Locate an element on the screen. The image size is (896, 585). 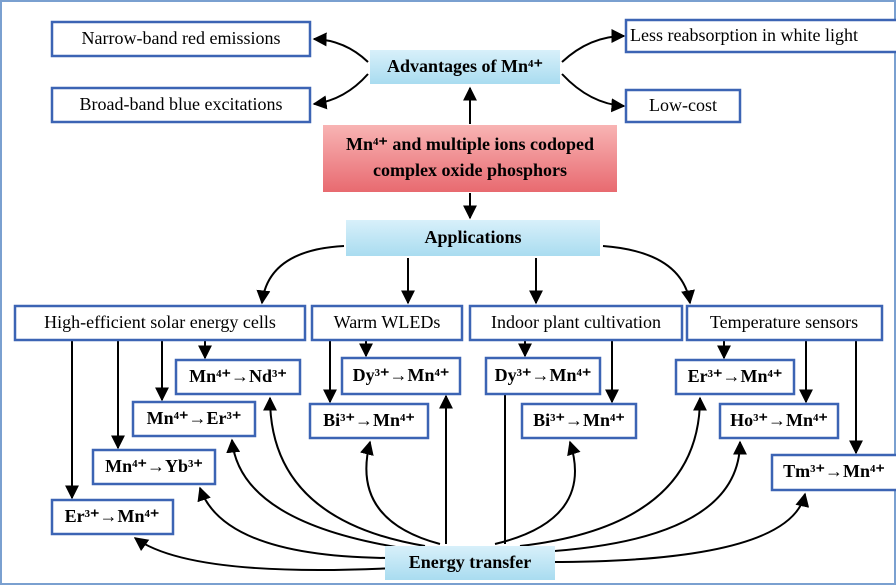
transfer: Mn⁴⁺→Yb³⁺ is located at coordinates (154, 466).